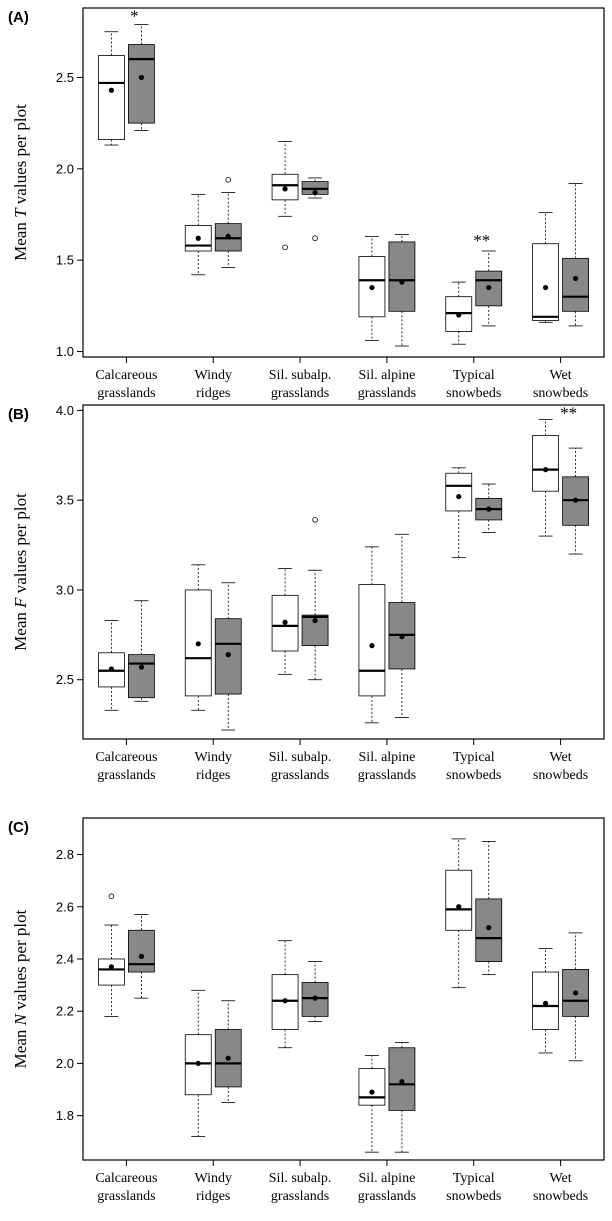 Image resolution: width=612 pixels, height=1221 pixels. What do you see at coordinates (20, 961) in the screenshot?
I see `y-axis-label-suffix: values per plot` at bounding box center [20, 961].